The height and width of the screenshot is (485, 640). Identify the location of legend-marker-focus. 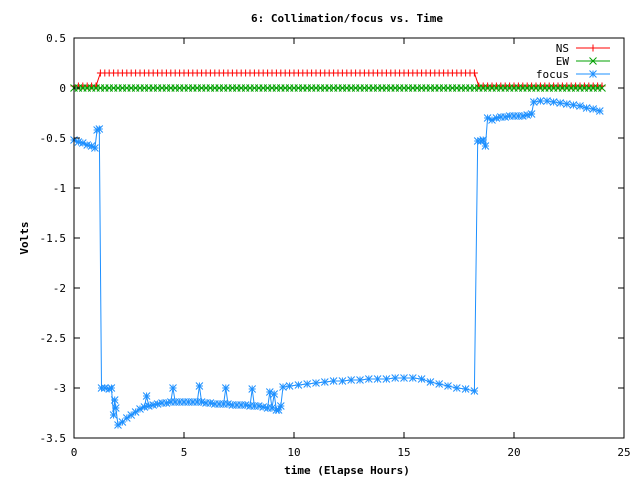
(593, 74).